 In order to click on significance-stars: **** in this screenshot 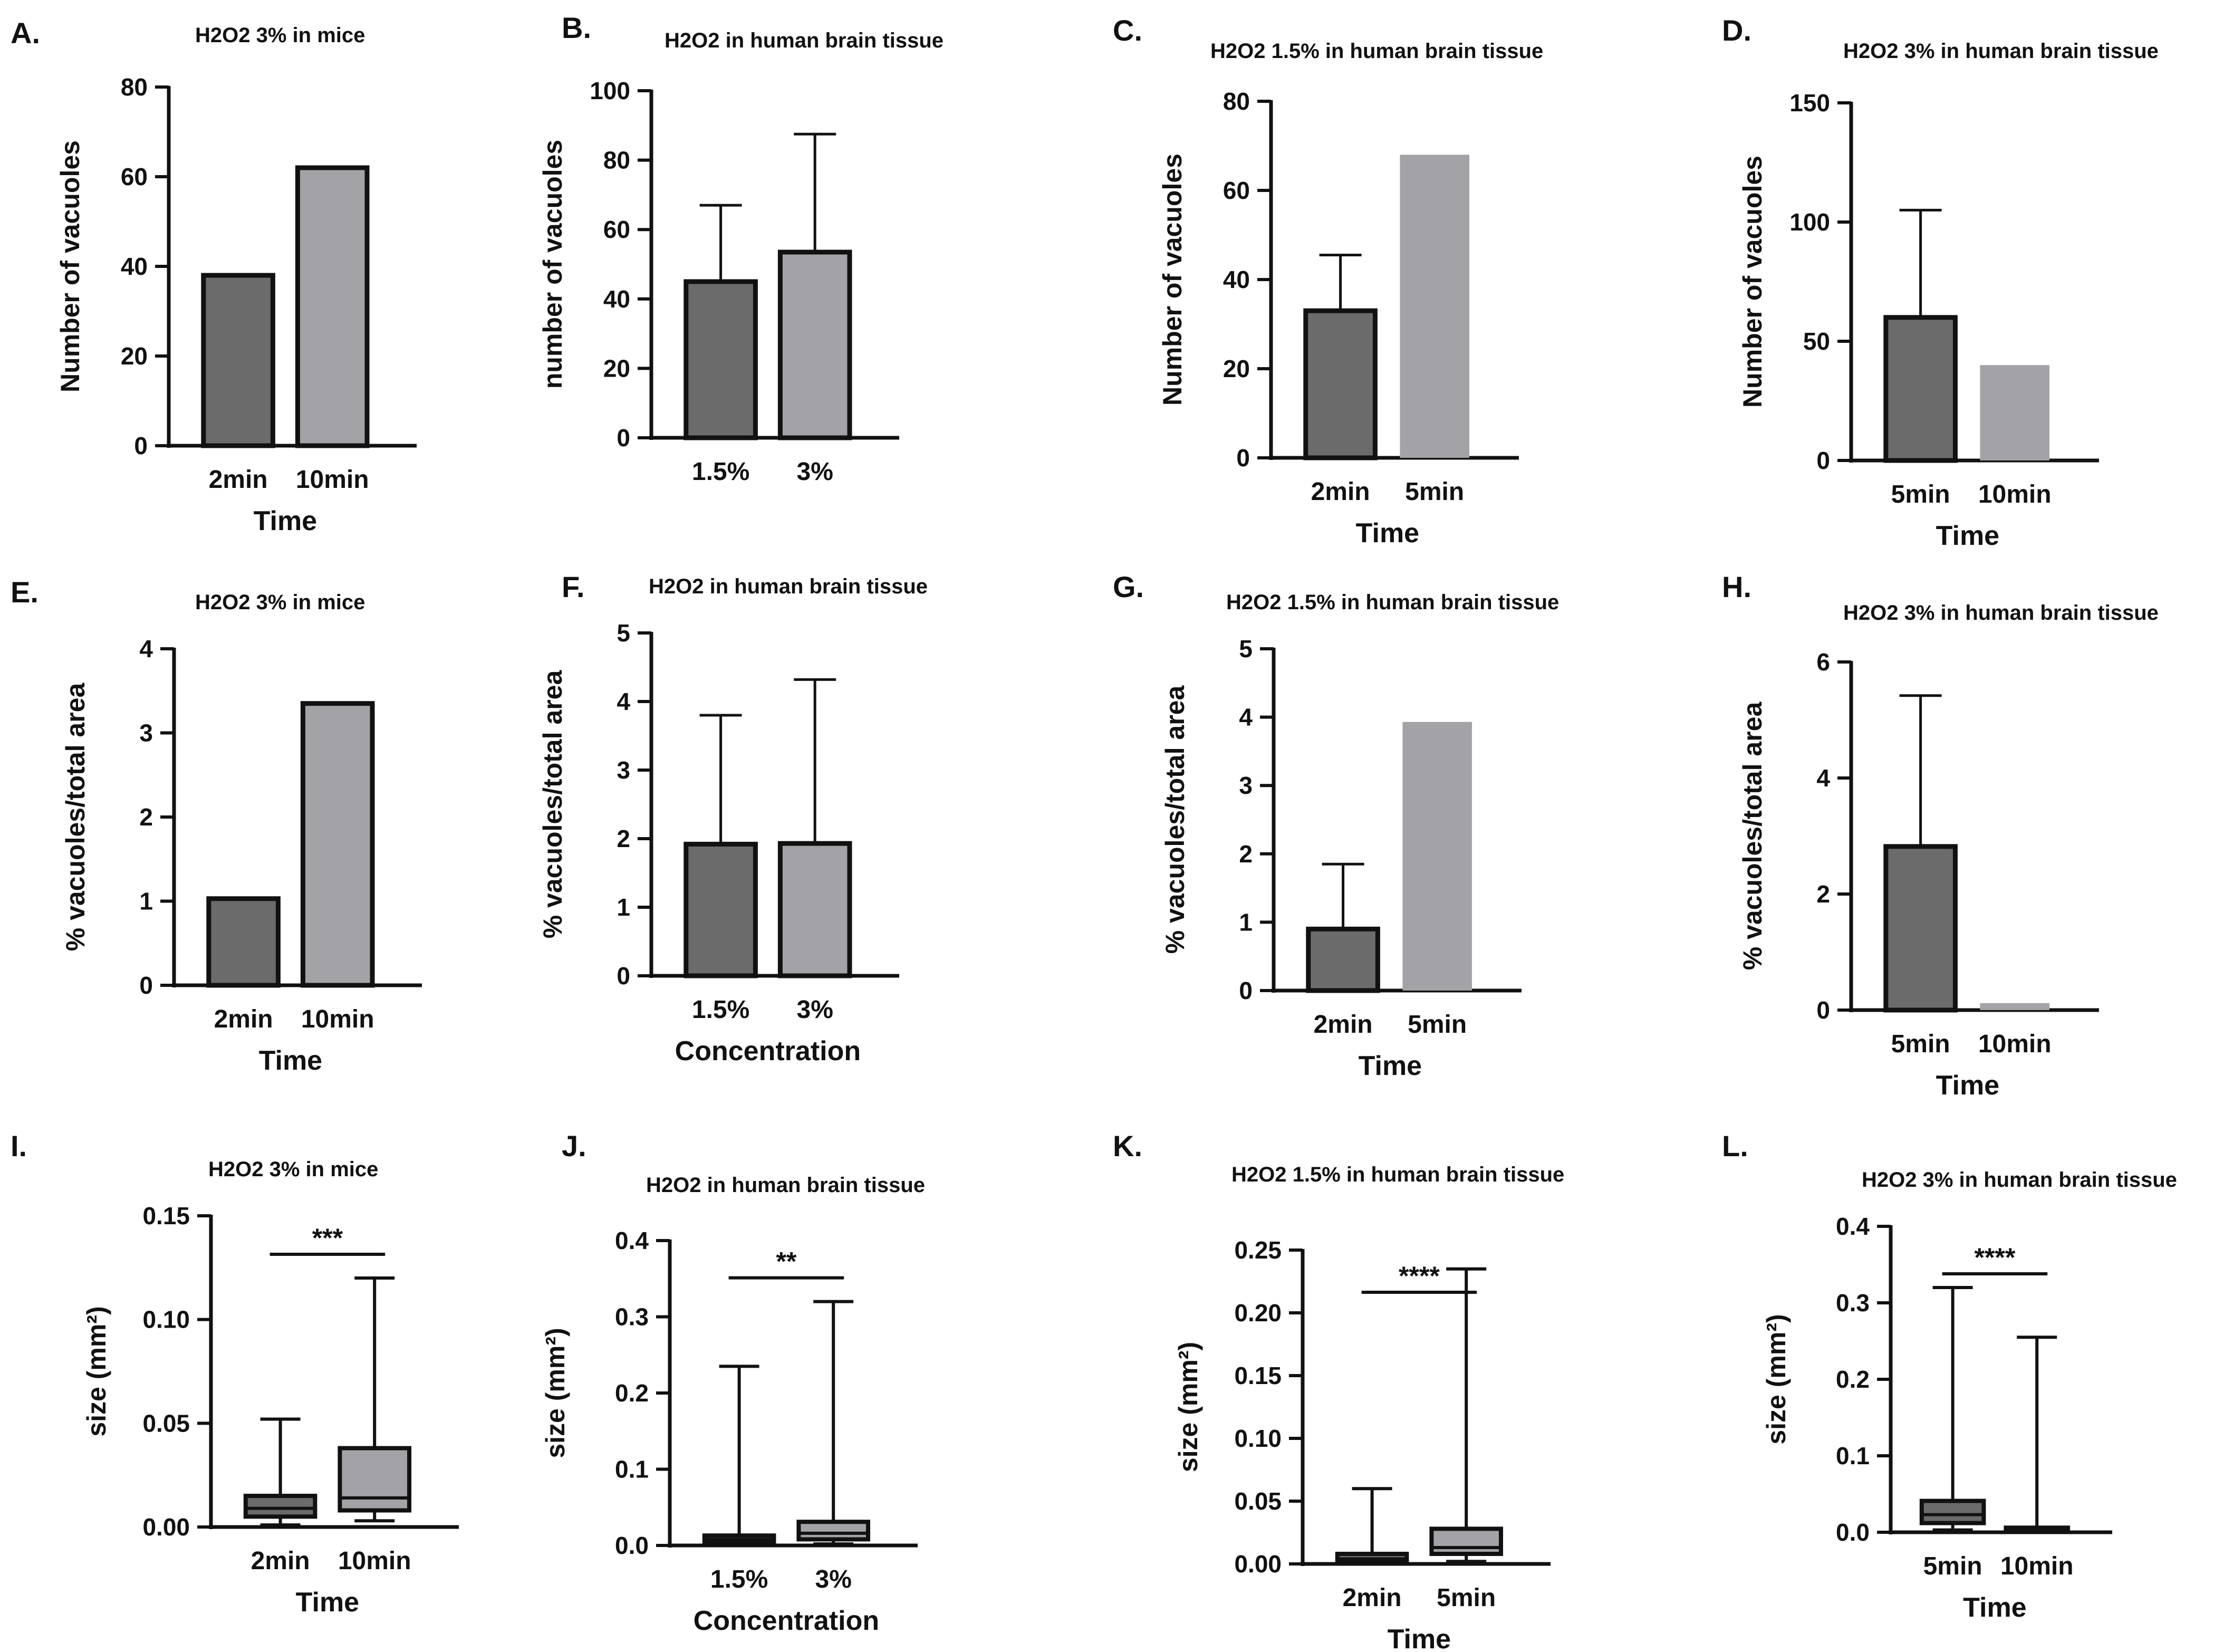, I will do `click(1419, 1276)`.